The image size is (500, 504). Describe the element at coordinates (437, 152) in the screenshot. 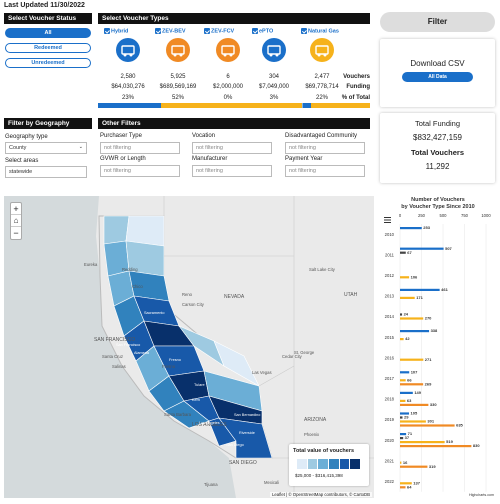

I see `total-vouchers-label: Total Vouchers` at that location.